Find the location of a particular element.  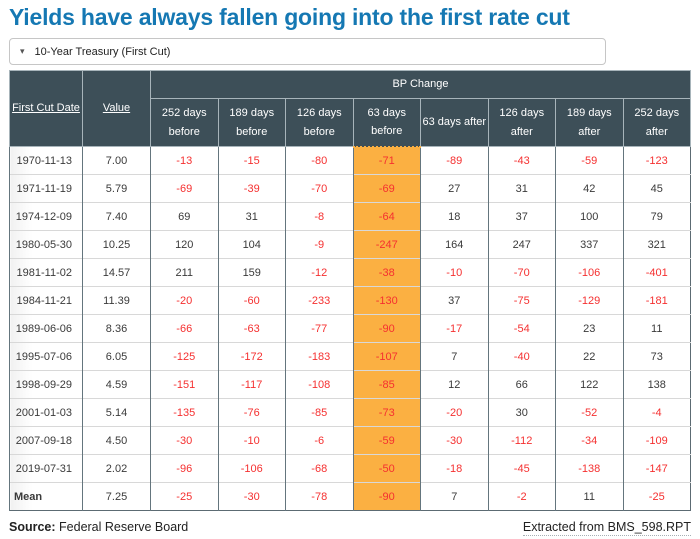

bp-change-cell: -63 is located at coordinates (251, 328).